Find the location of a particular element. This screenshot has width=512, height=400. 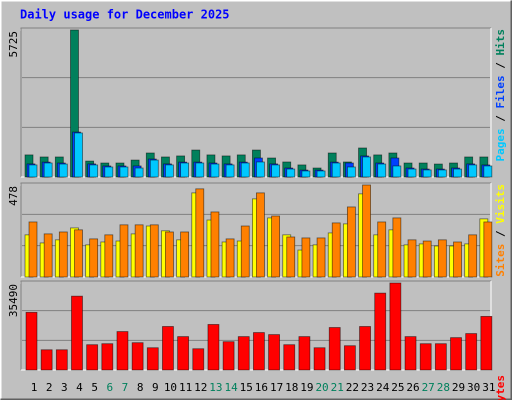

x-tick-label: 9 is located at coordinates (155, 387).